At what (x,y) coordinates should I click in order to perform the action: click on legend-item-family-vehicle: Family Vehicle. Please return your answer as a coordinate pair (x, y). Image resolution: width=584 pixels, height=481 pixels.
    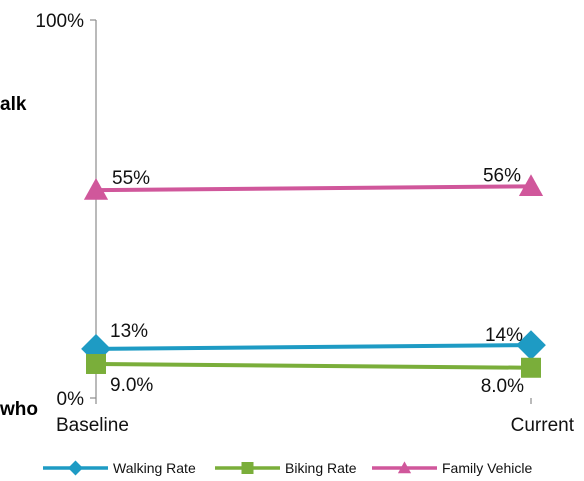
    Looking at the image, I should click on (452, 468).